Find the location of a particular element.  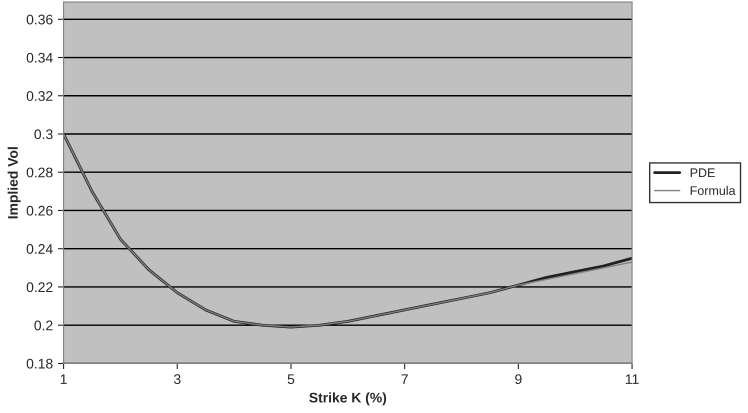

y-tick-label: 0.34 is located at coordinates (39, 57).